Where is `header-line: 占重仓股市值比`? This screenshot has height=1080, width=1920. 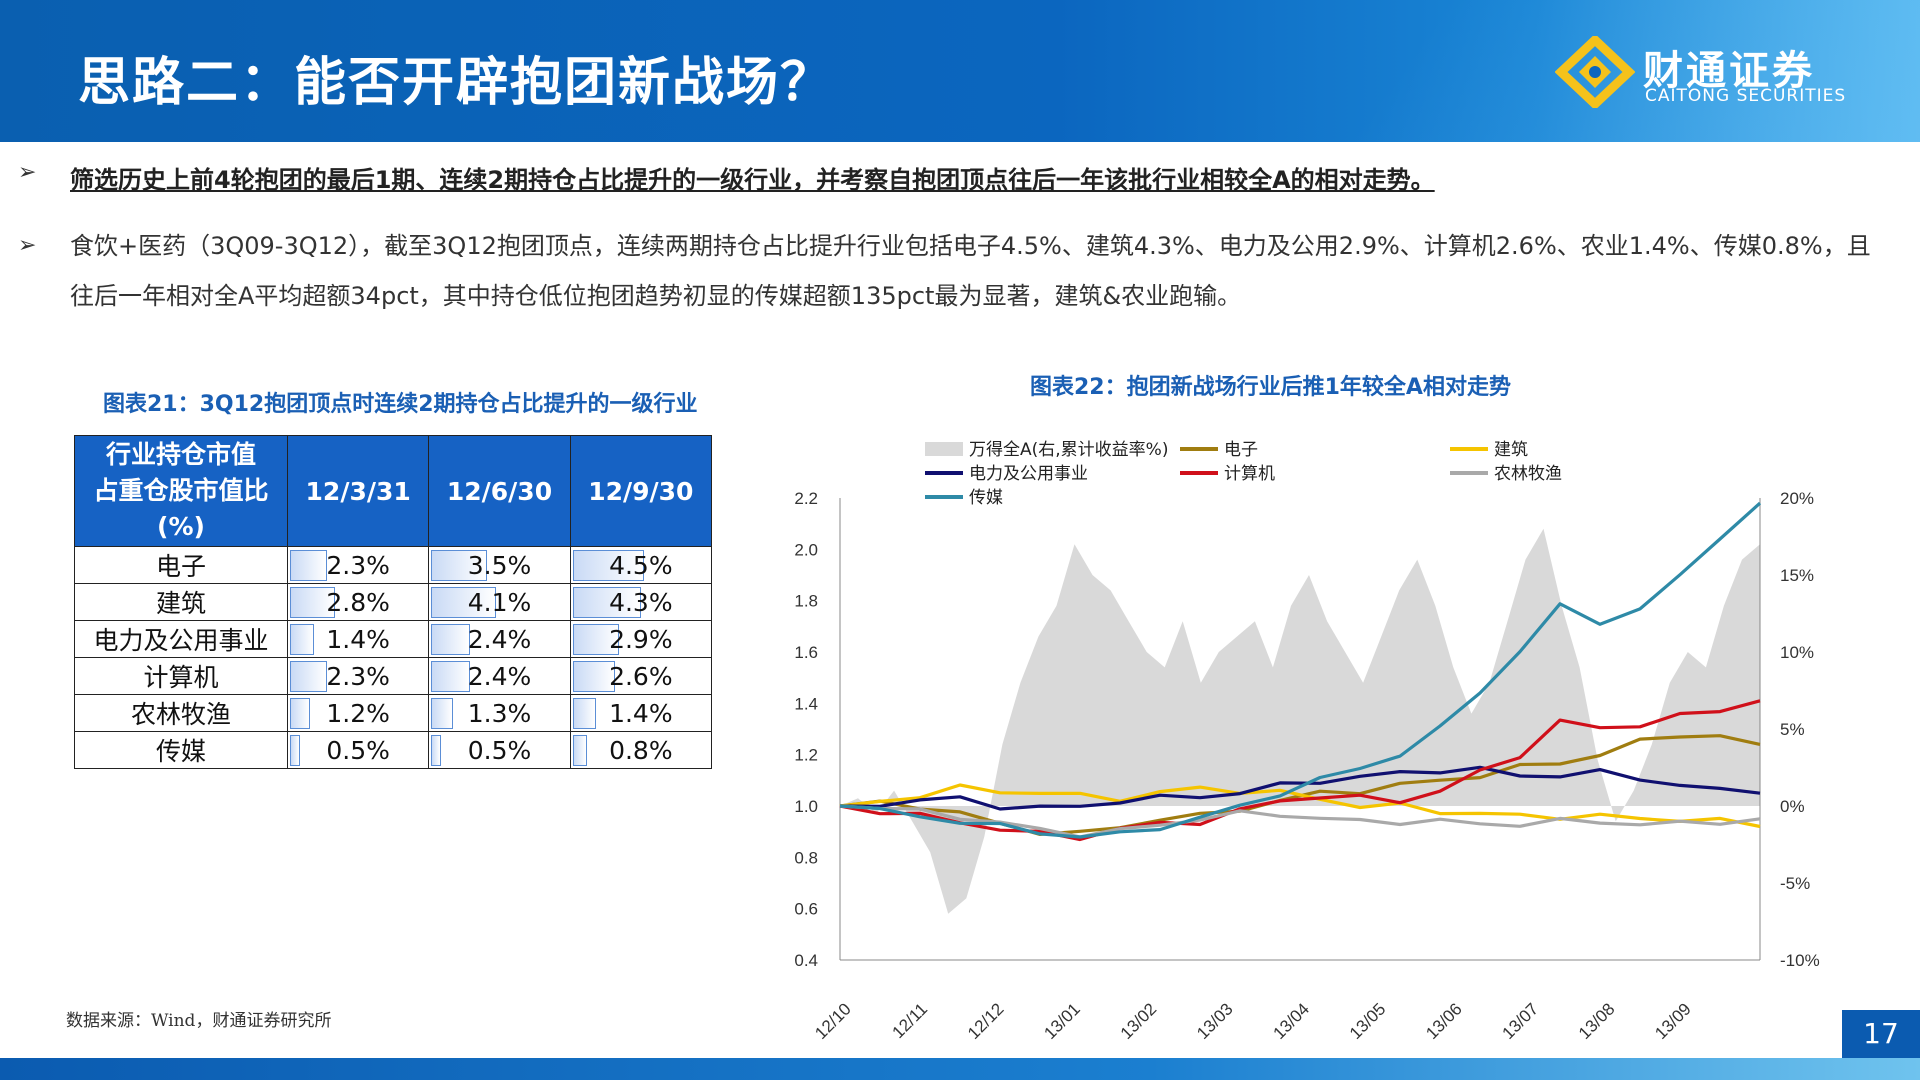
header-line: 占重仓股市值比 is located at coordinates (181, 490).